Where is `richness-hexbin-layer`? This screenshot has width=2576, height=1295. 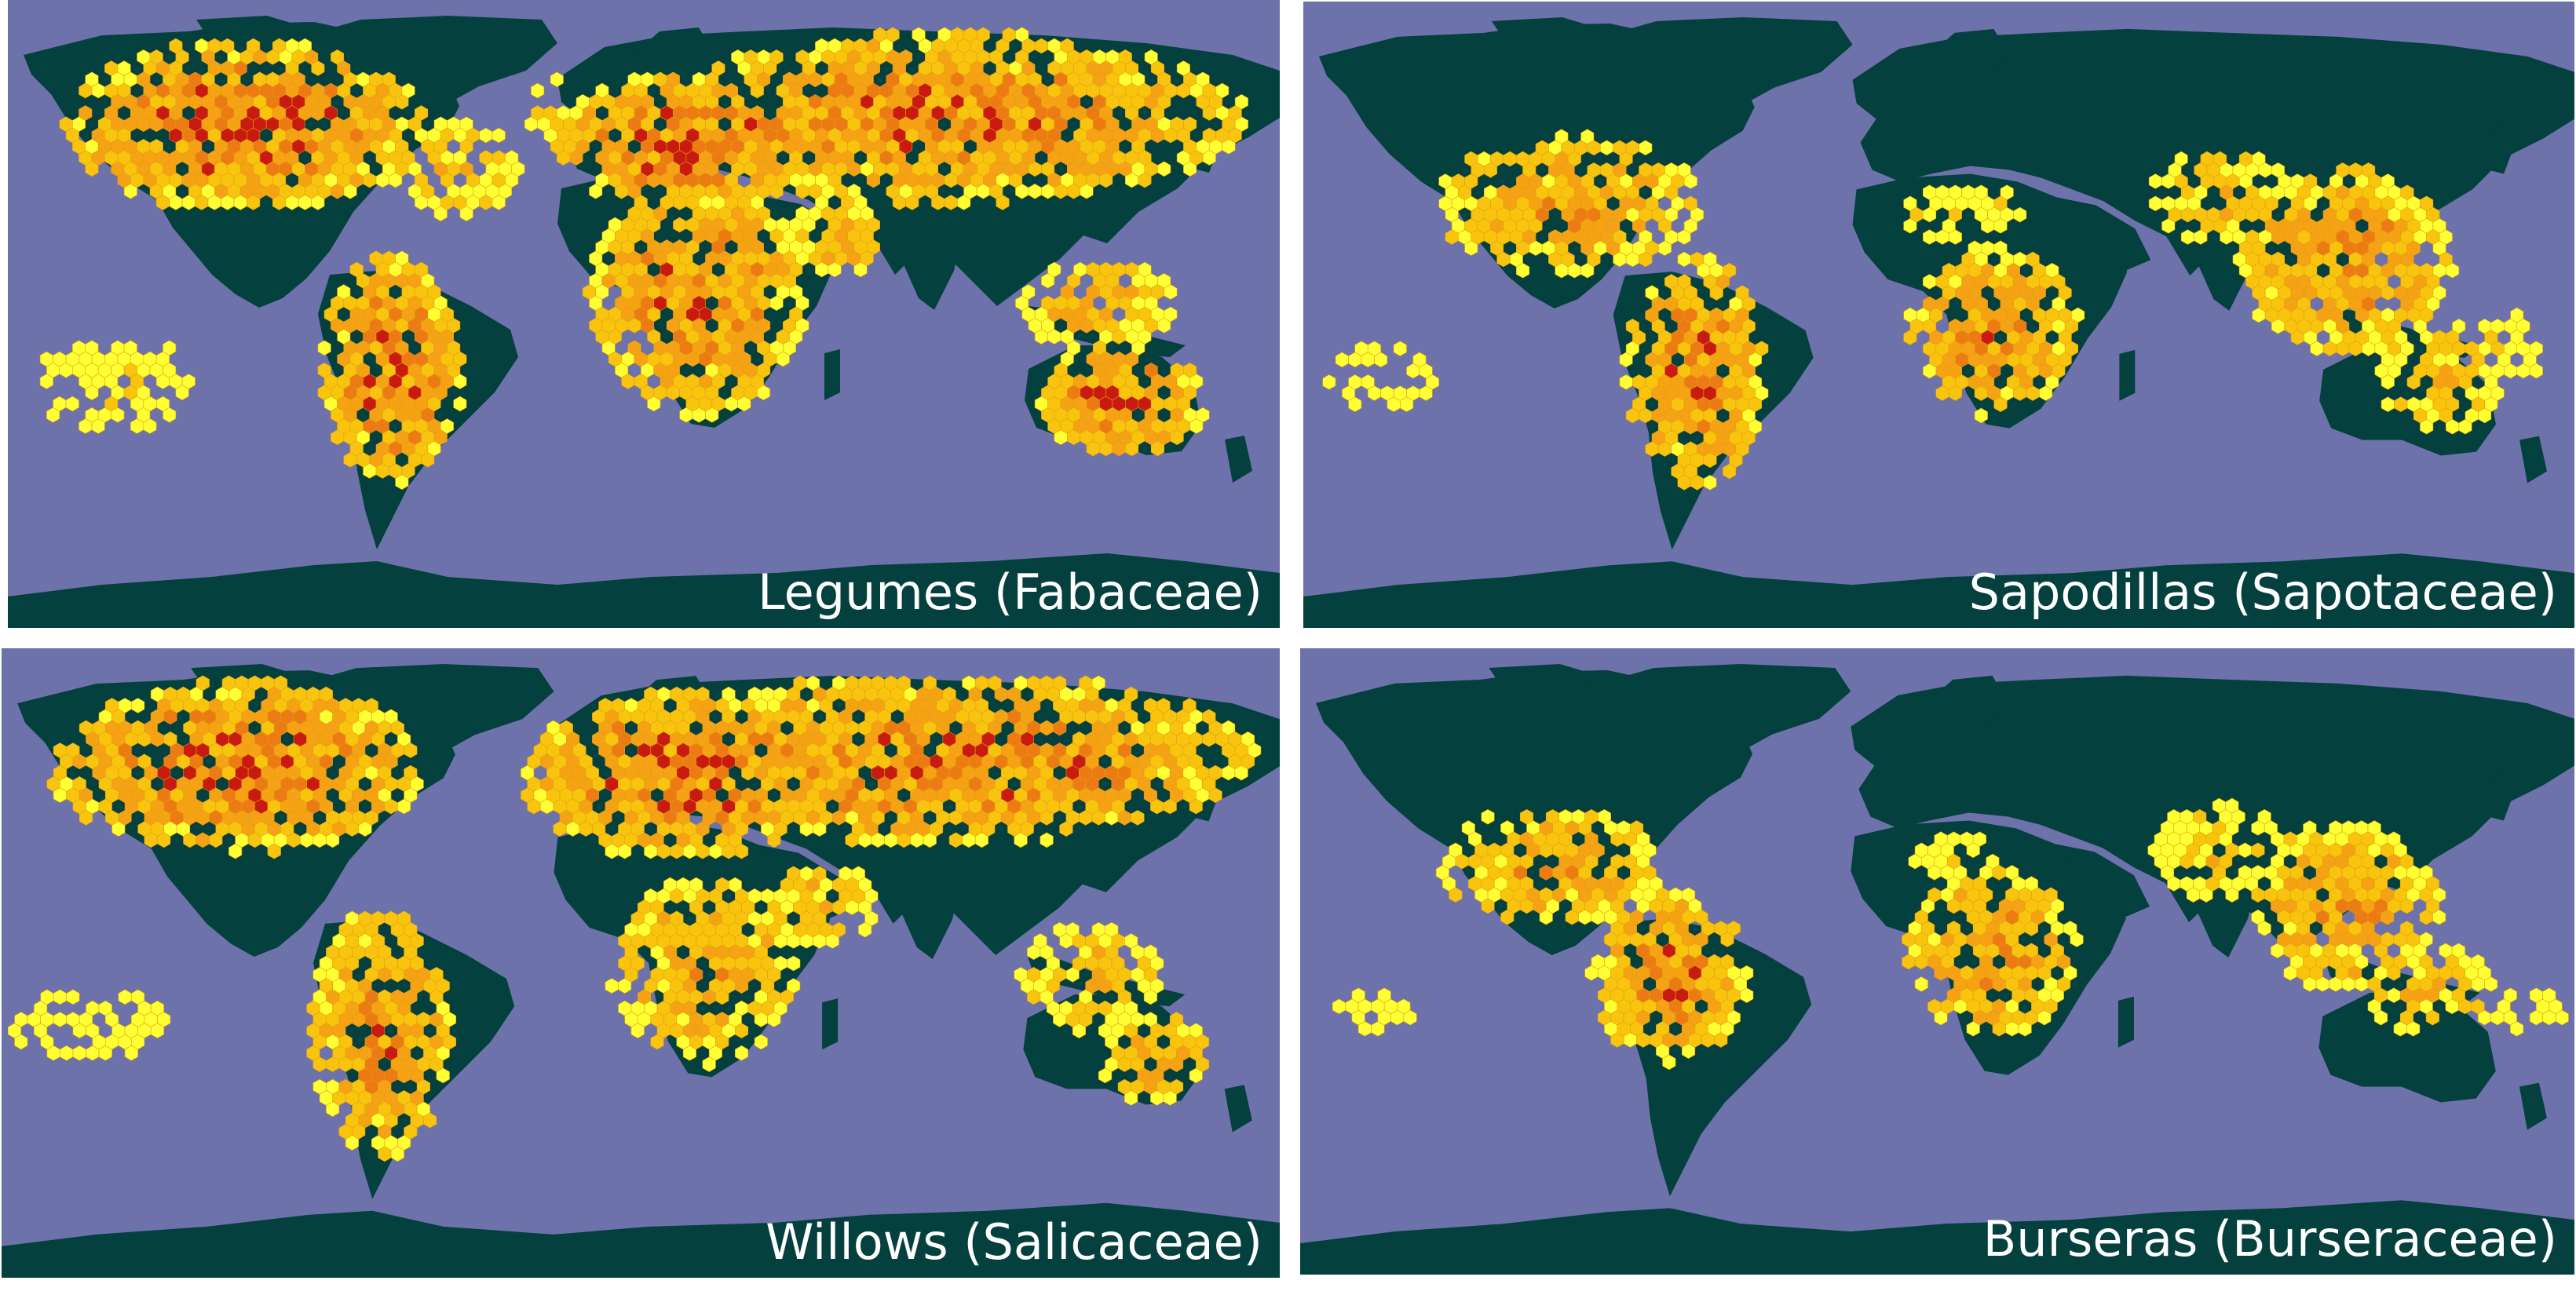
richness-hexbin-layer is located at coordinates (1933, 310).